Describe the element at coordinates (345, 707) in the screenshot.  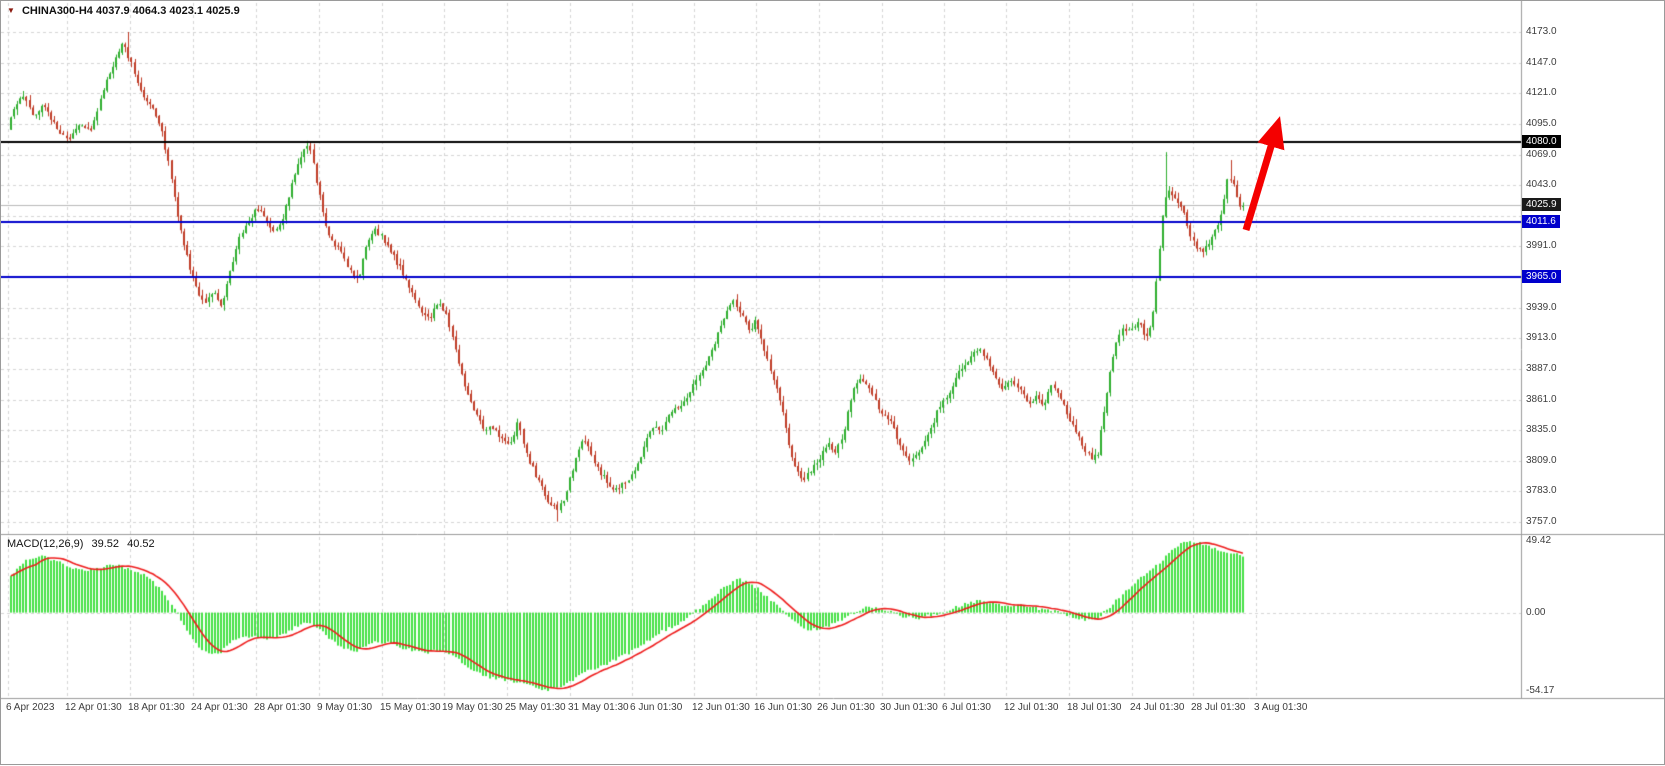
I see `time-axis-tick: 9 May 01:30` at that location.